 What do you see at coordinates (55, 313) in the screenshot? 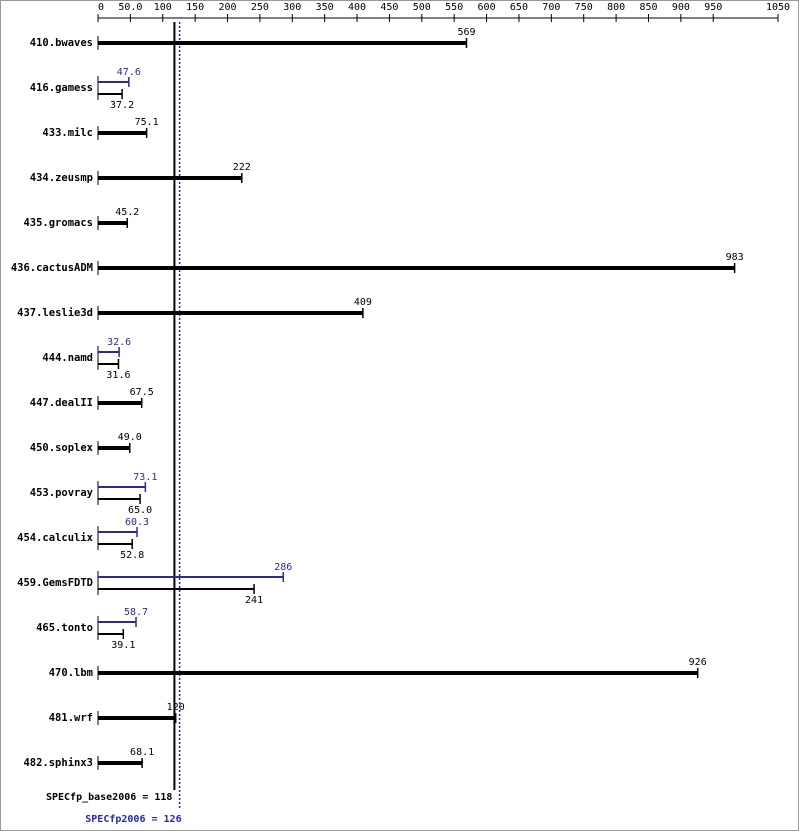
I see `category-label: 437.leslie3d` at bounding box center [55, 313].